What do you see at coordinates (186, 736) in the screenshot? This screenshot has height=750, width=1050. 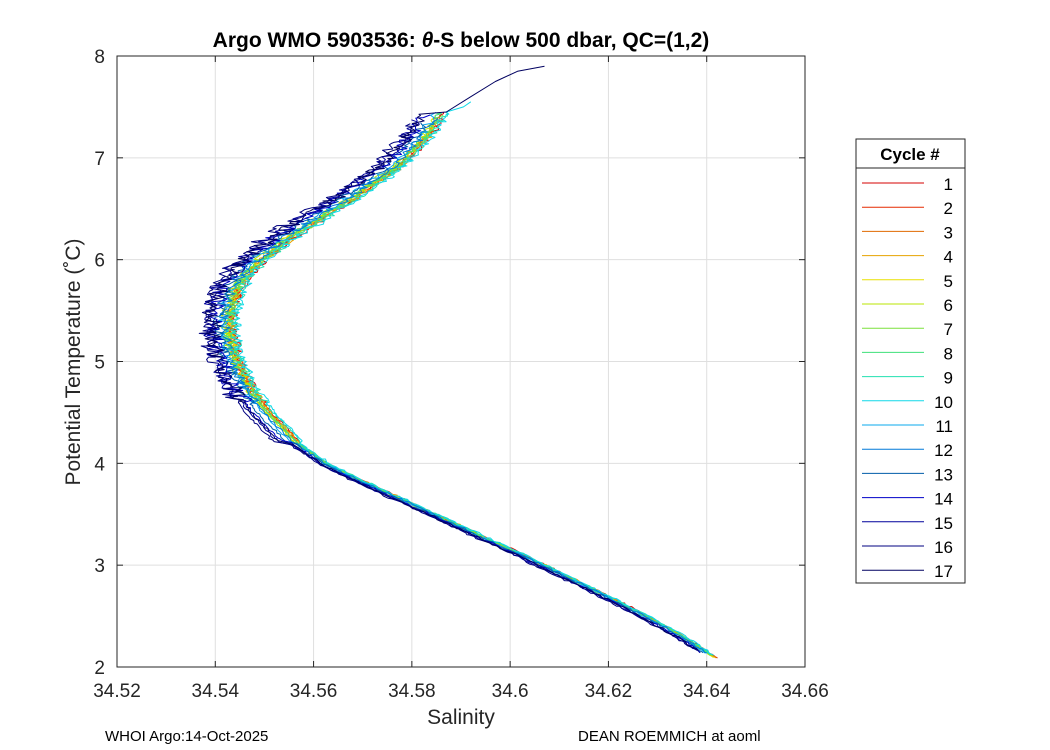 I see `footer-left: WHOI Argo:14-Oct-2025` at bounding box center [186, 736].